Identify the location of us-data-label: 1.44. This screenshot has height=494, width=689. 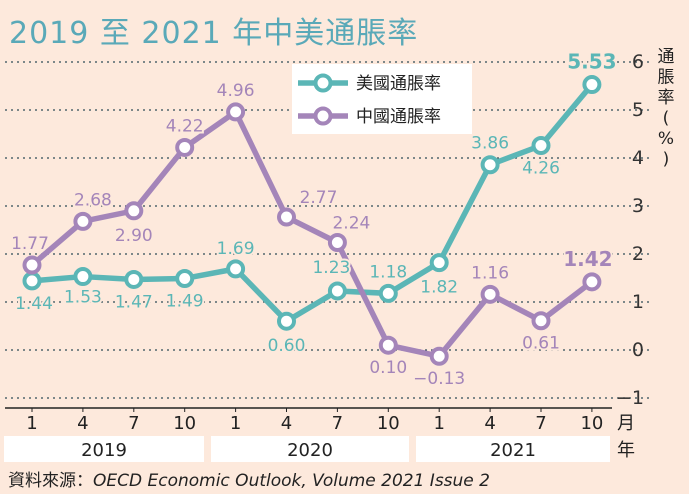
(34, 304).